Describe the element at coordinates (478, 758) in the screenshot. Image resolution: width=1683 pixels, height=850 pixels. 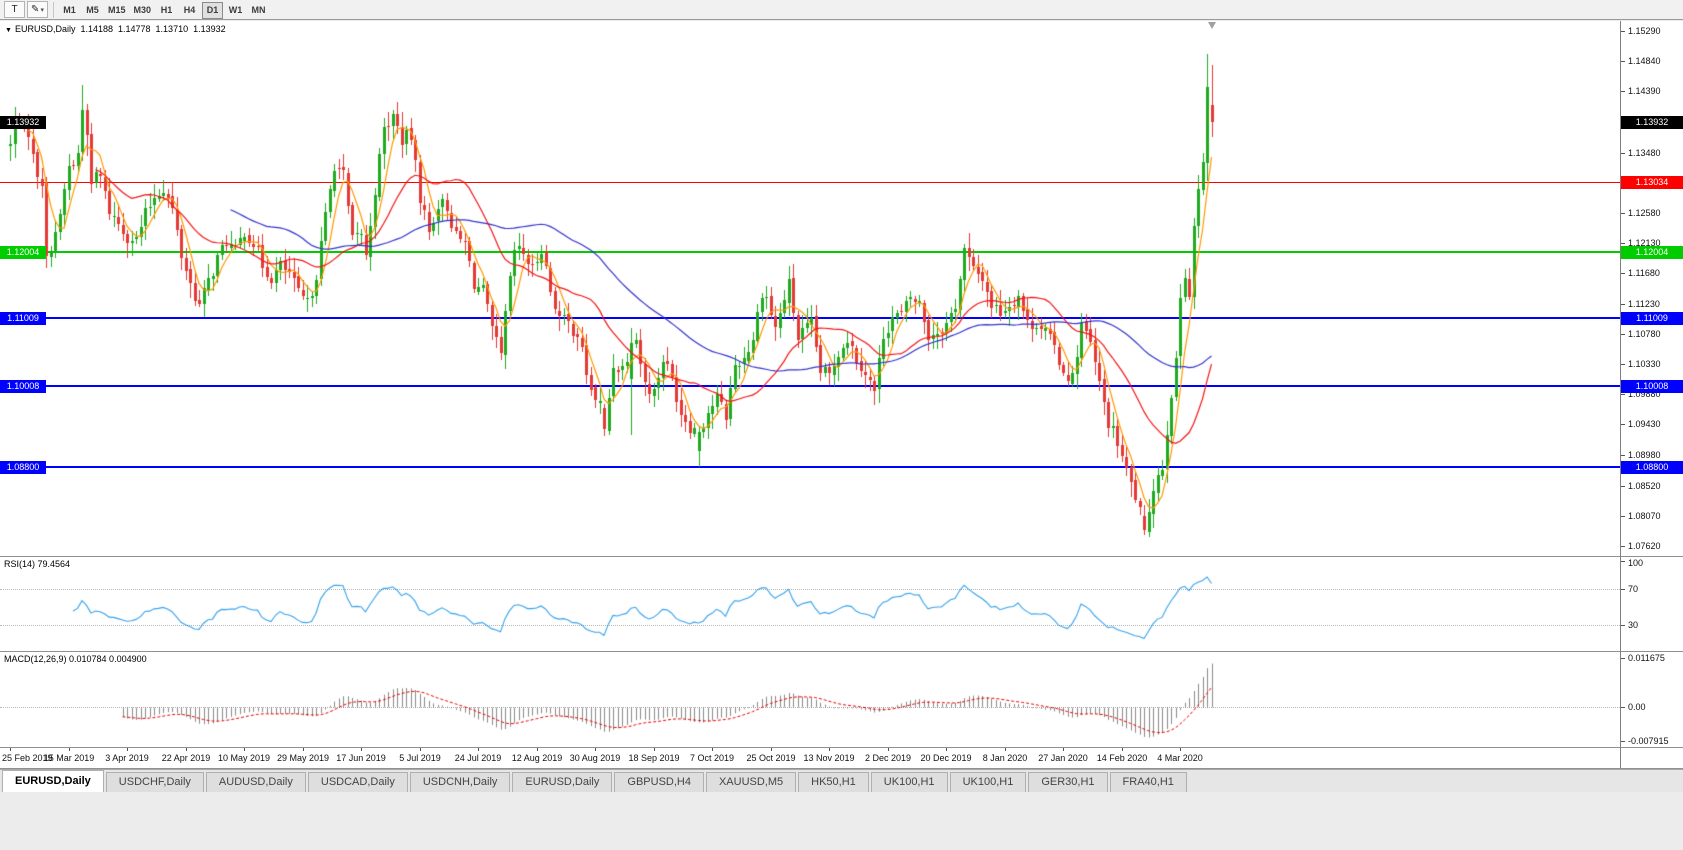
I see `time-axis-label: 24 Jul 2019` at that location.